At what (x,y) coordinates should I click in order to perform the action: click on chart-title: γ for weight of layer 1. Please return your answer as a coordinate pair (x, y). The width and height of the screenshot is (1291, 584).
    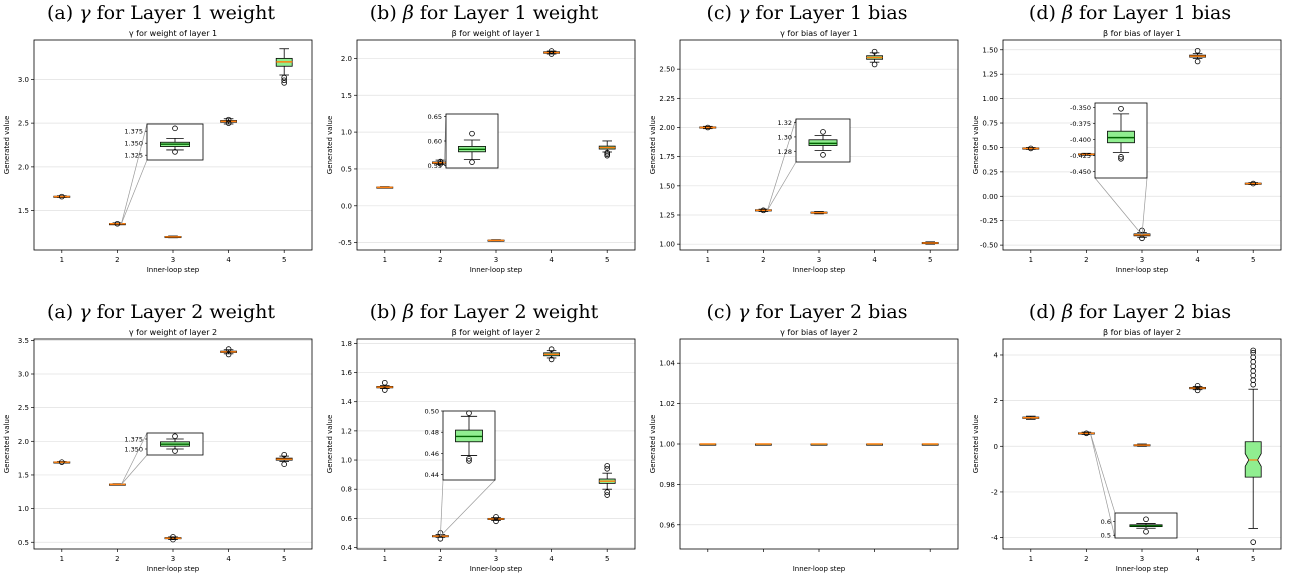
    Looking at the image, I should click on (173, 33).